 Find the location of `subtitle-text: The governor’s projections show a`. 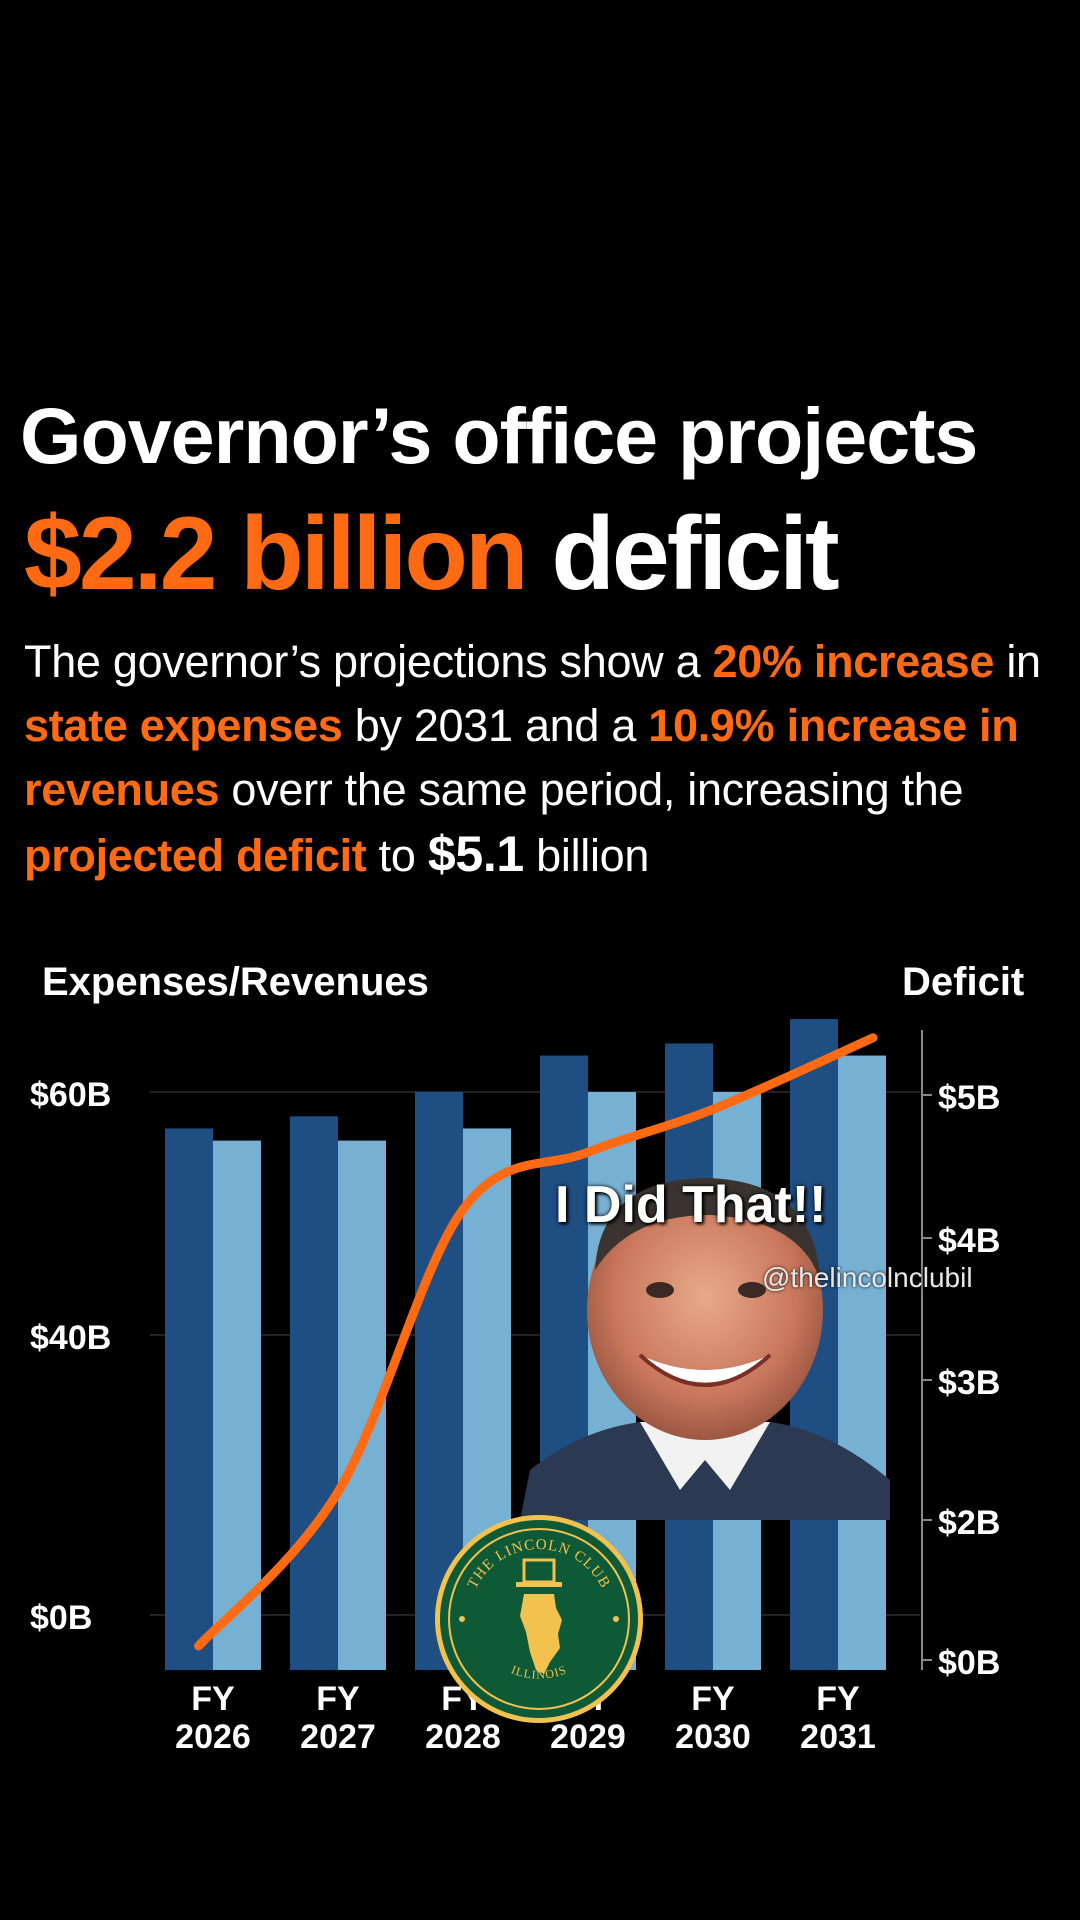

subtitle-text: The governor’s projections show a is located at coordinates (368, 661).